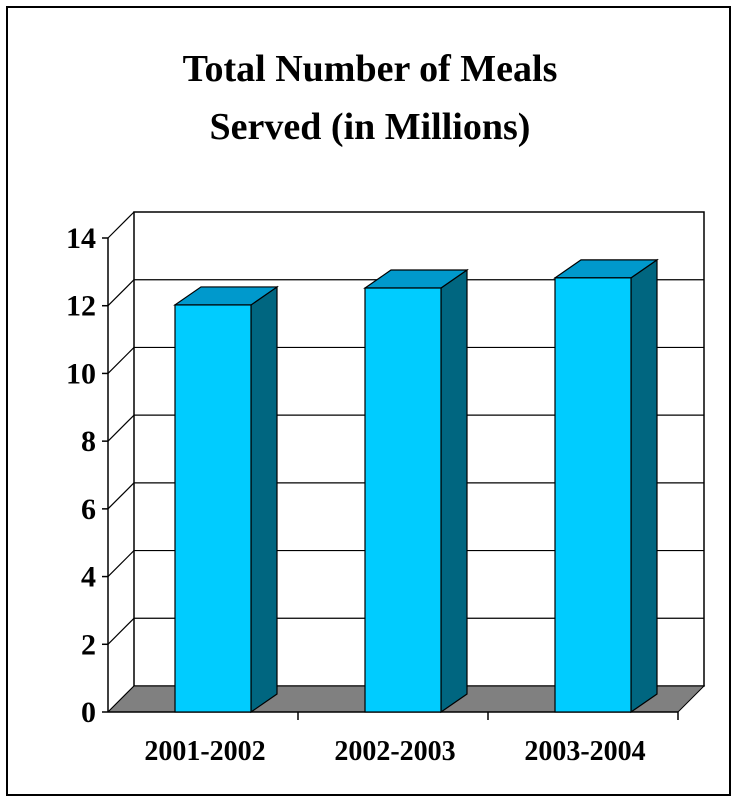 The width and height of the screenshot is (740, 802). I want to click on chart-title-line-2: Served (in Millions), so click(370, 127).